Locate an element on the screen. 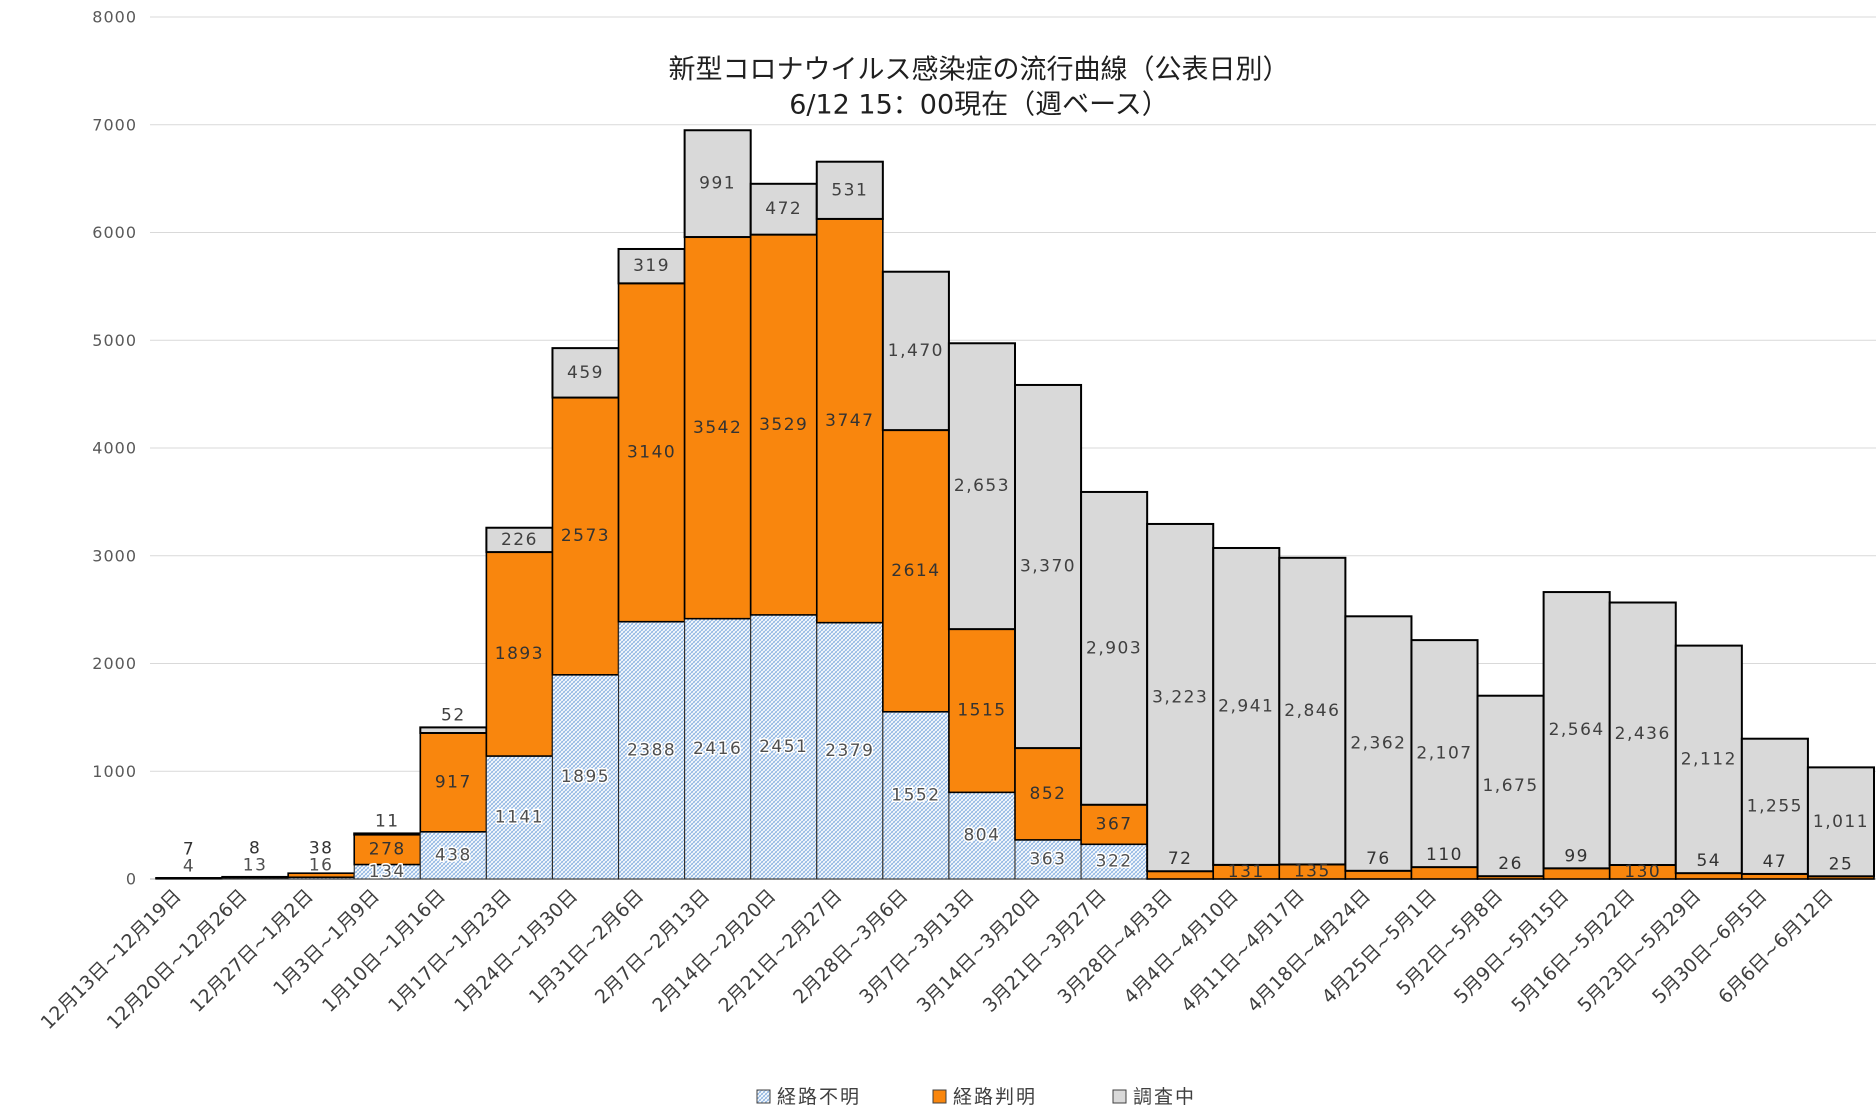 The height and width of the screenshot is (1112, 1876). legend-swatch-under-investigation is located at coordinates (1119, 1096).